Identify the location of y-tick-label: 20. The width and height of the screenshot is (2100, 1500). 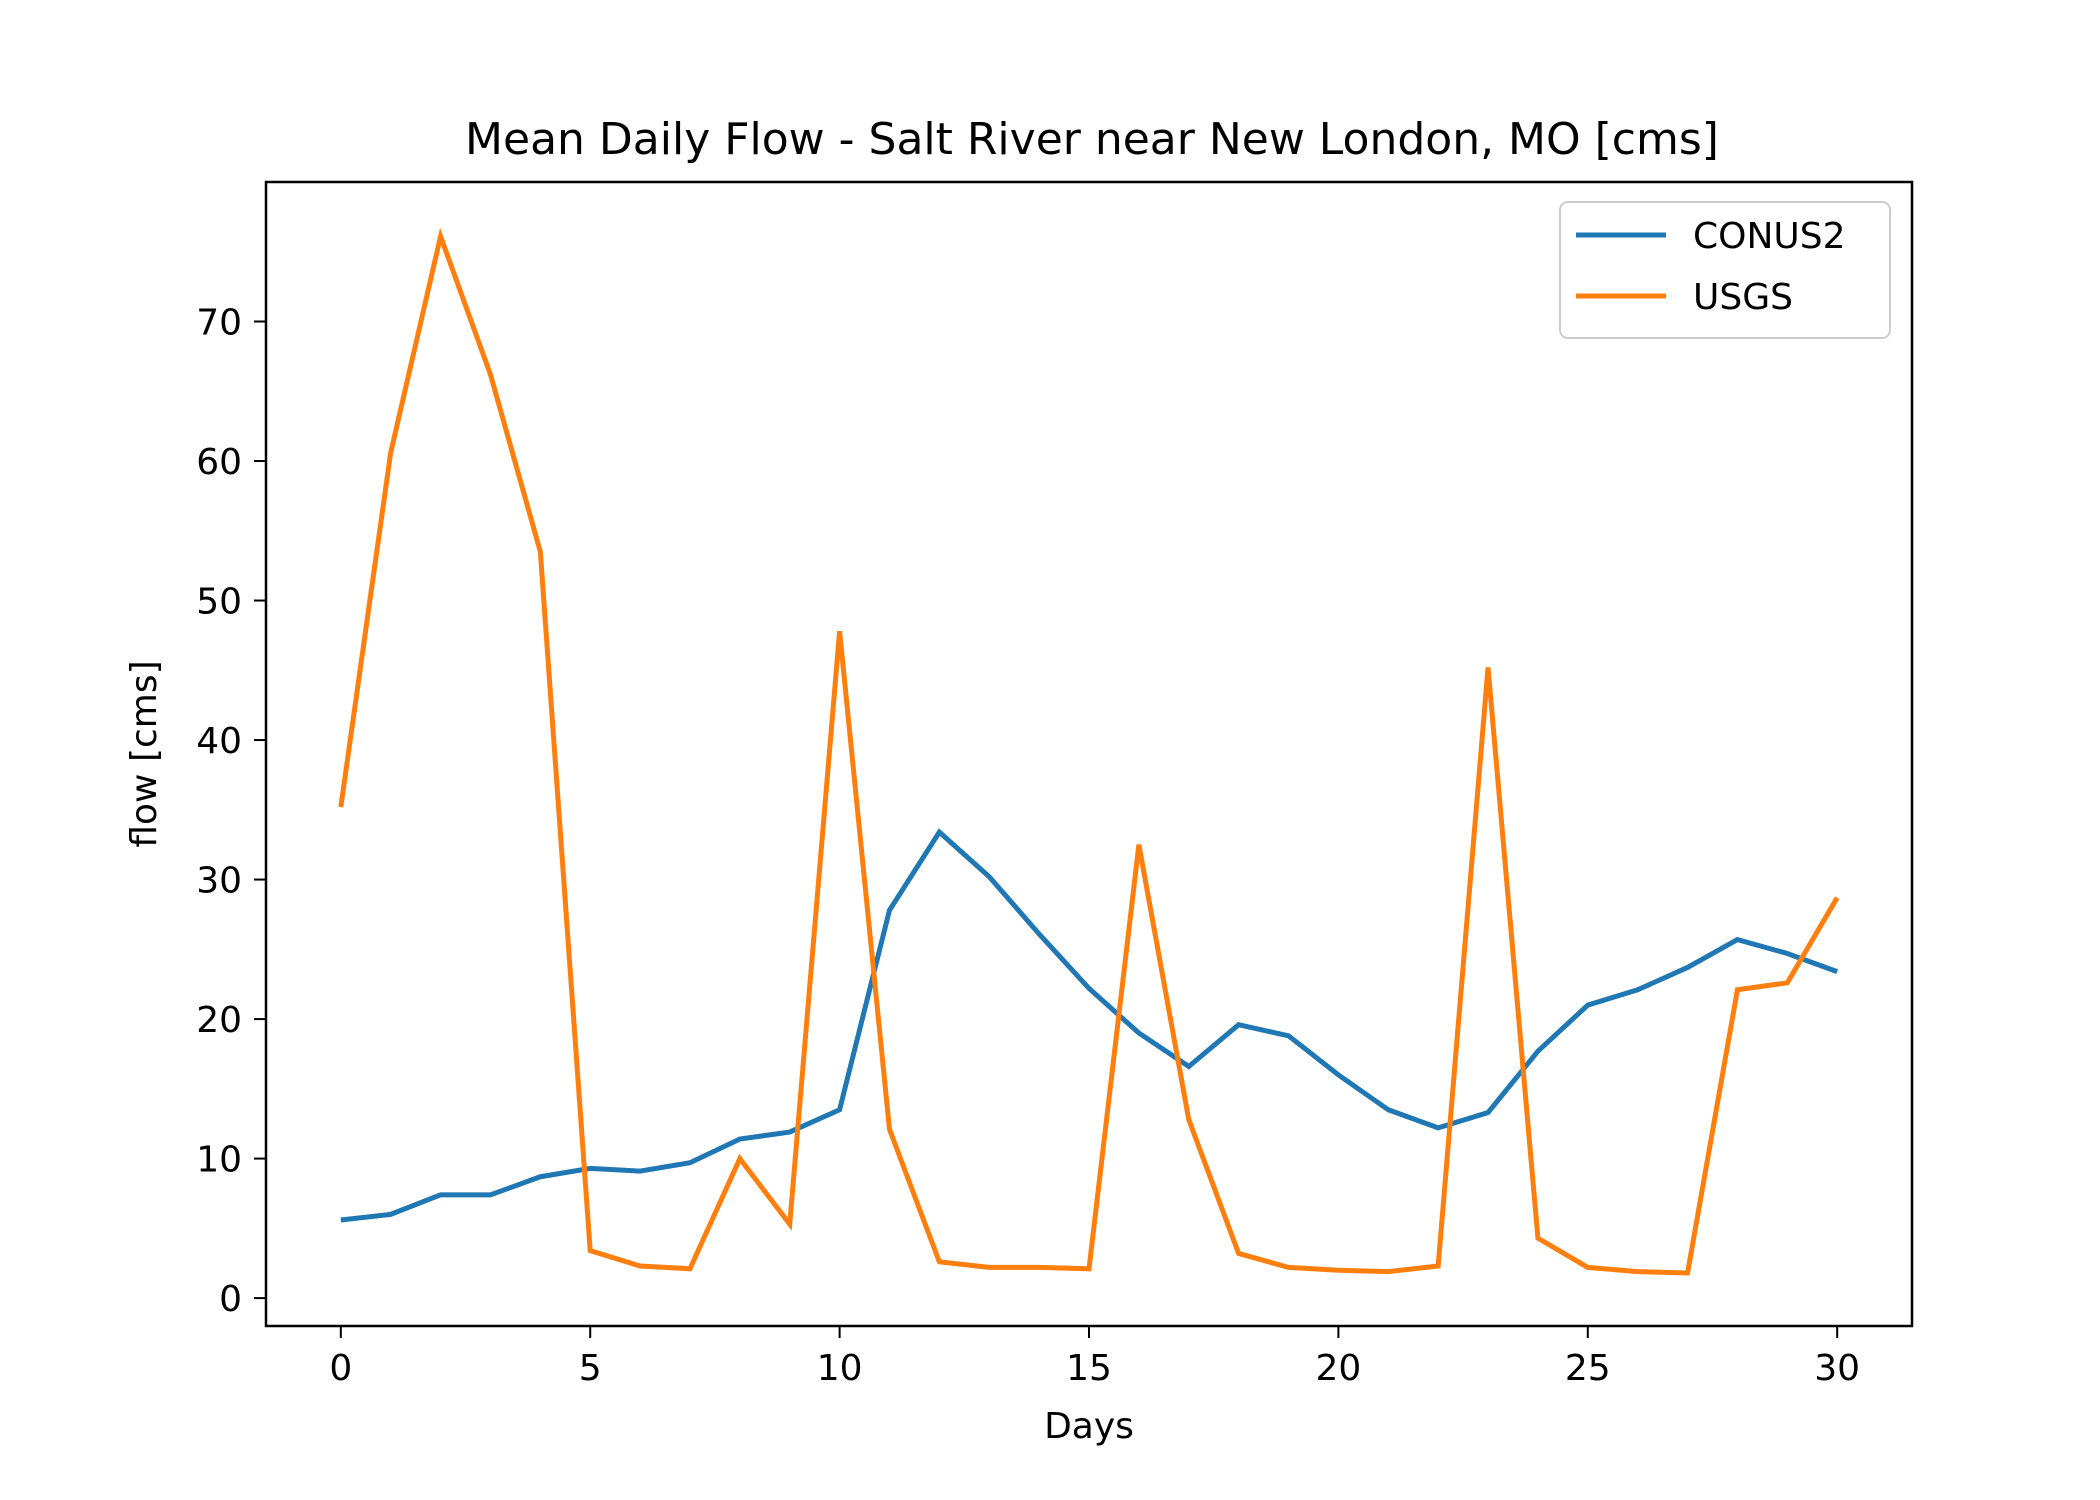
(219, 1020).